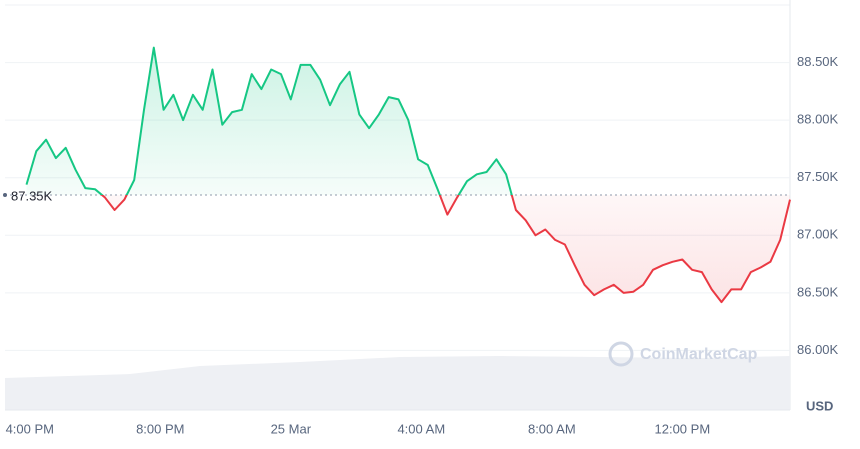 The image size is (860, 449). What do you see at coordinates (819, 405) in the screenshot?
I see `axis-unit: USD` at bounding box center [819, 405].